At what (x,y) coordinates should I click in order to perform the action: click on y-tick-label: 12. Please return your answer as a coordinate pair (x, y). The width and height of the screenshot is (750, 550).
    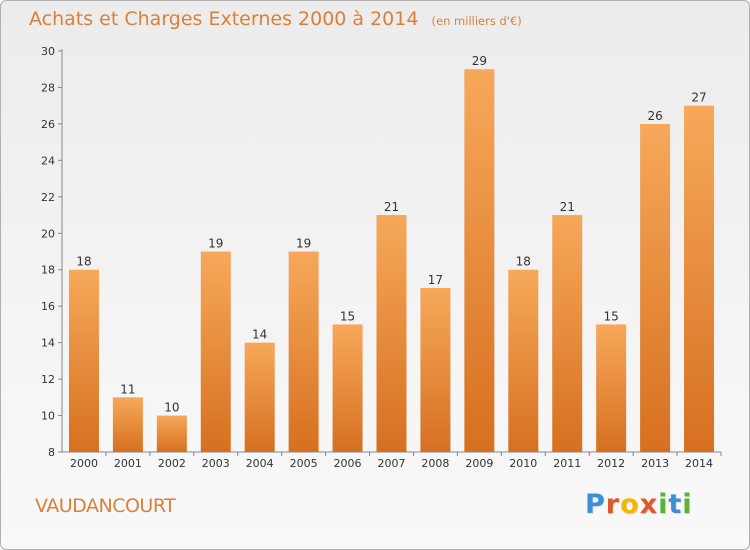
    Looking at the image, I should click on (48, 379).